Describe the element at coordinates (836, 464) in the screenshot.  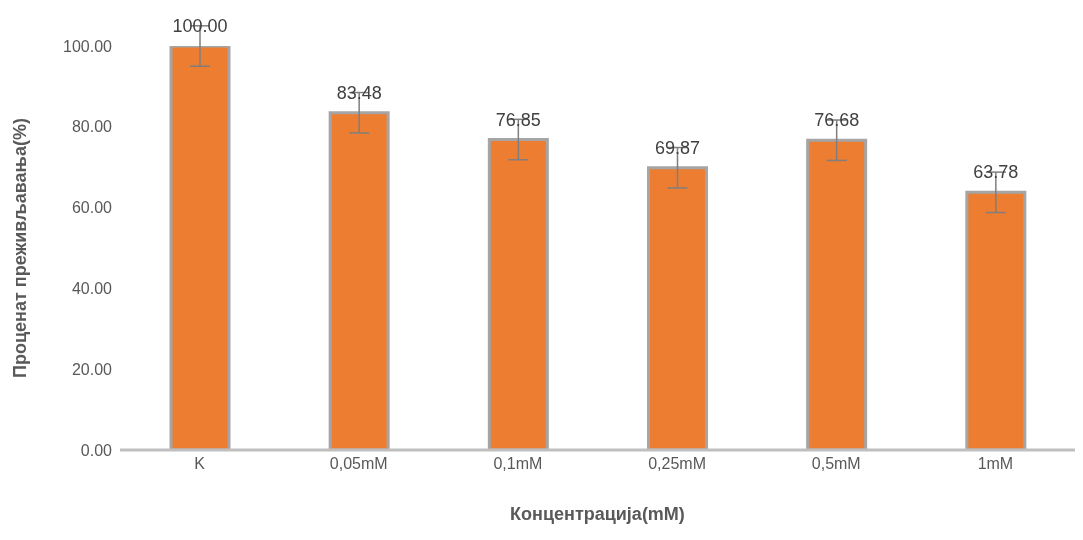
I see `x-tick-label: 0,5mM` at that location.